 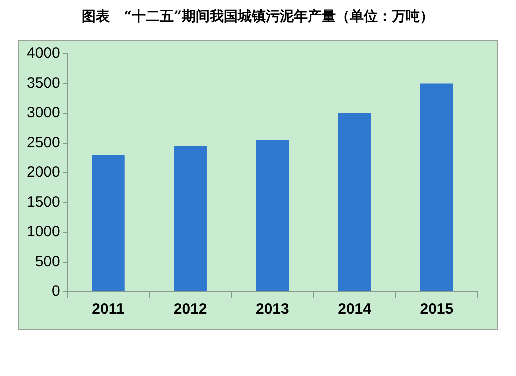 I want to click on y-tick-label: 2500, so click(x=43, y=143).